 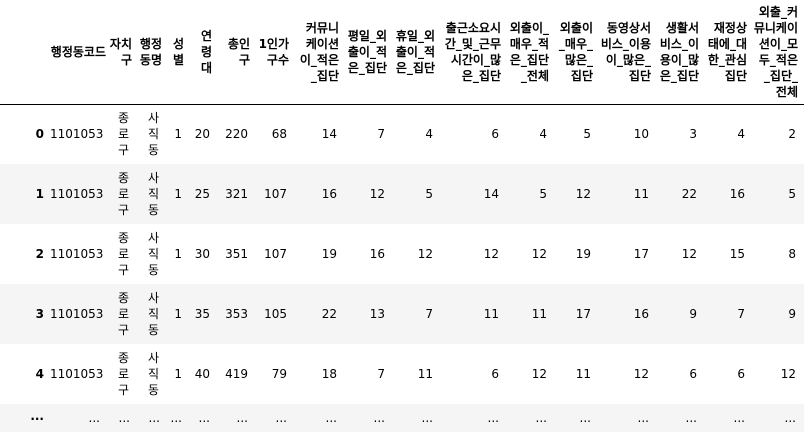 What do you see at coordinates (474, 52) in the screenshot?
I see `column-header: 출근소요시간_및_근무시간이_많은_집단` at bounding box center [474, 52].